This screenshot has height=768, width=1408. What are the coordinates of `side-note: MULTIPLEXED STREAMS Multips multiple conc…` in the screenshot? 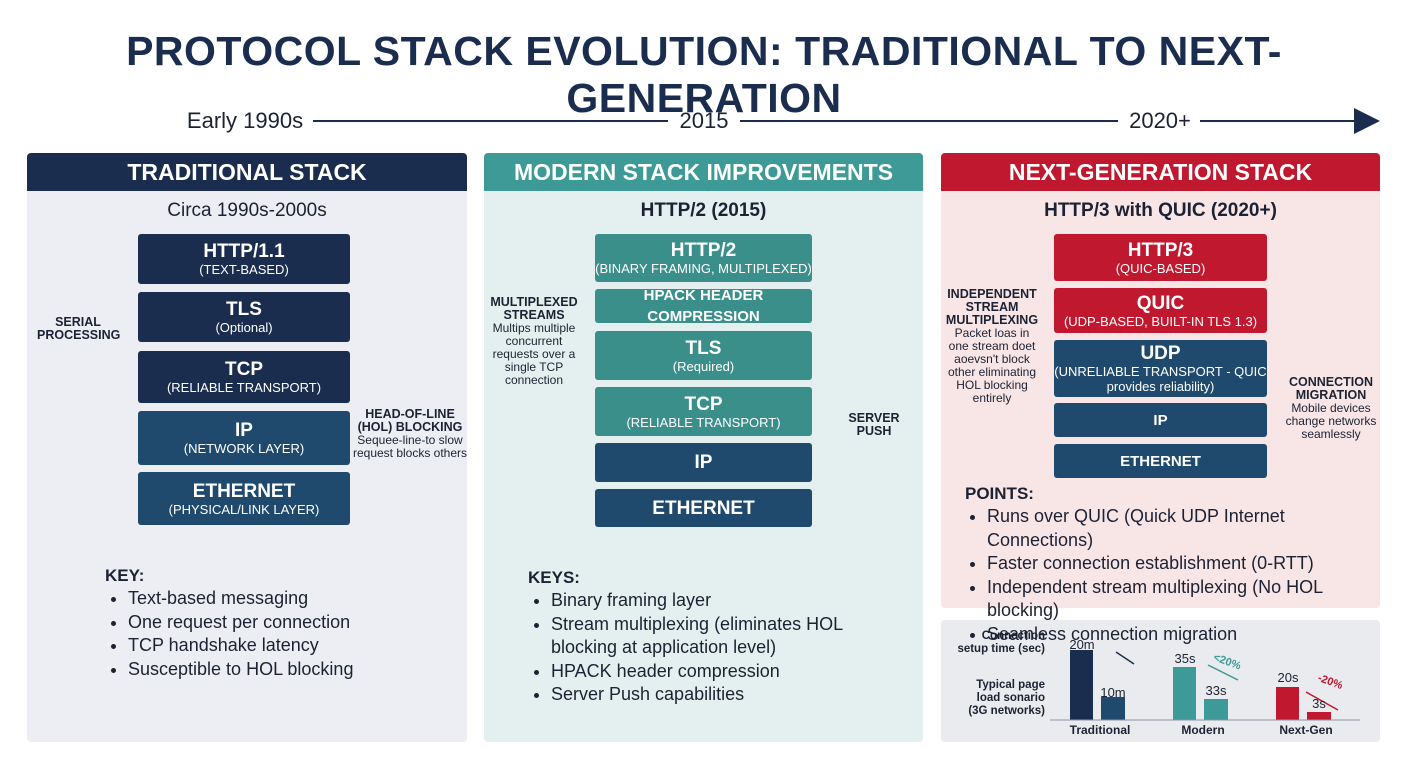 It's located at (534, 341).